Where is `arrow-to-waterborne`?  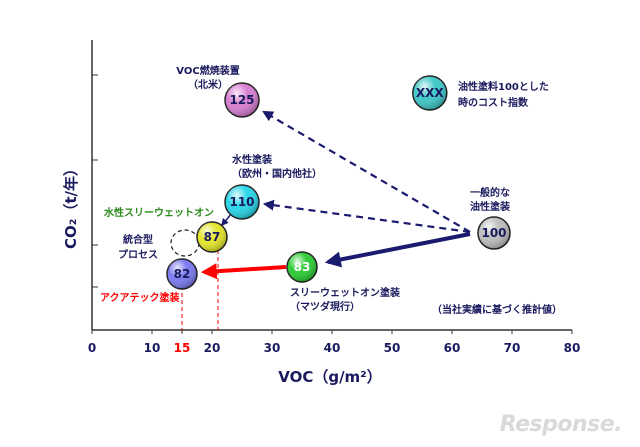 arrow-to-waterborne is located at coordinates (366, 216).